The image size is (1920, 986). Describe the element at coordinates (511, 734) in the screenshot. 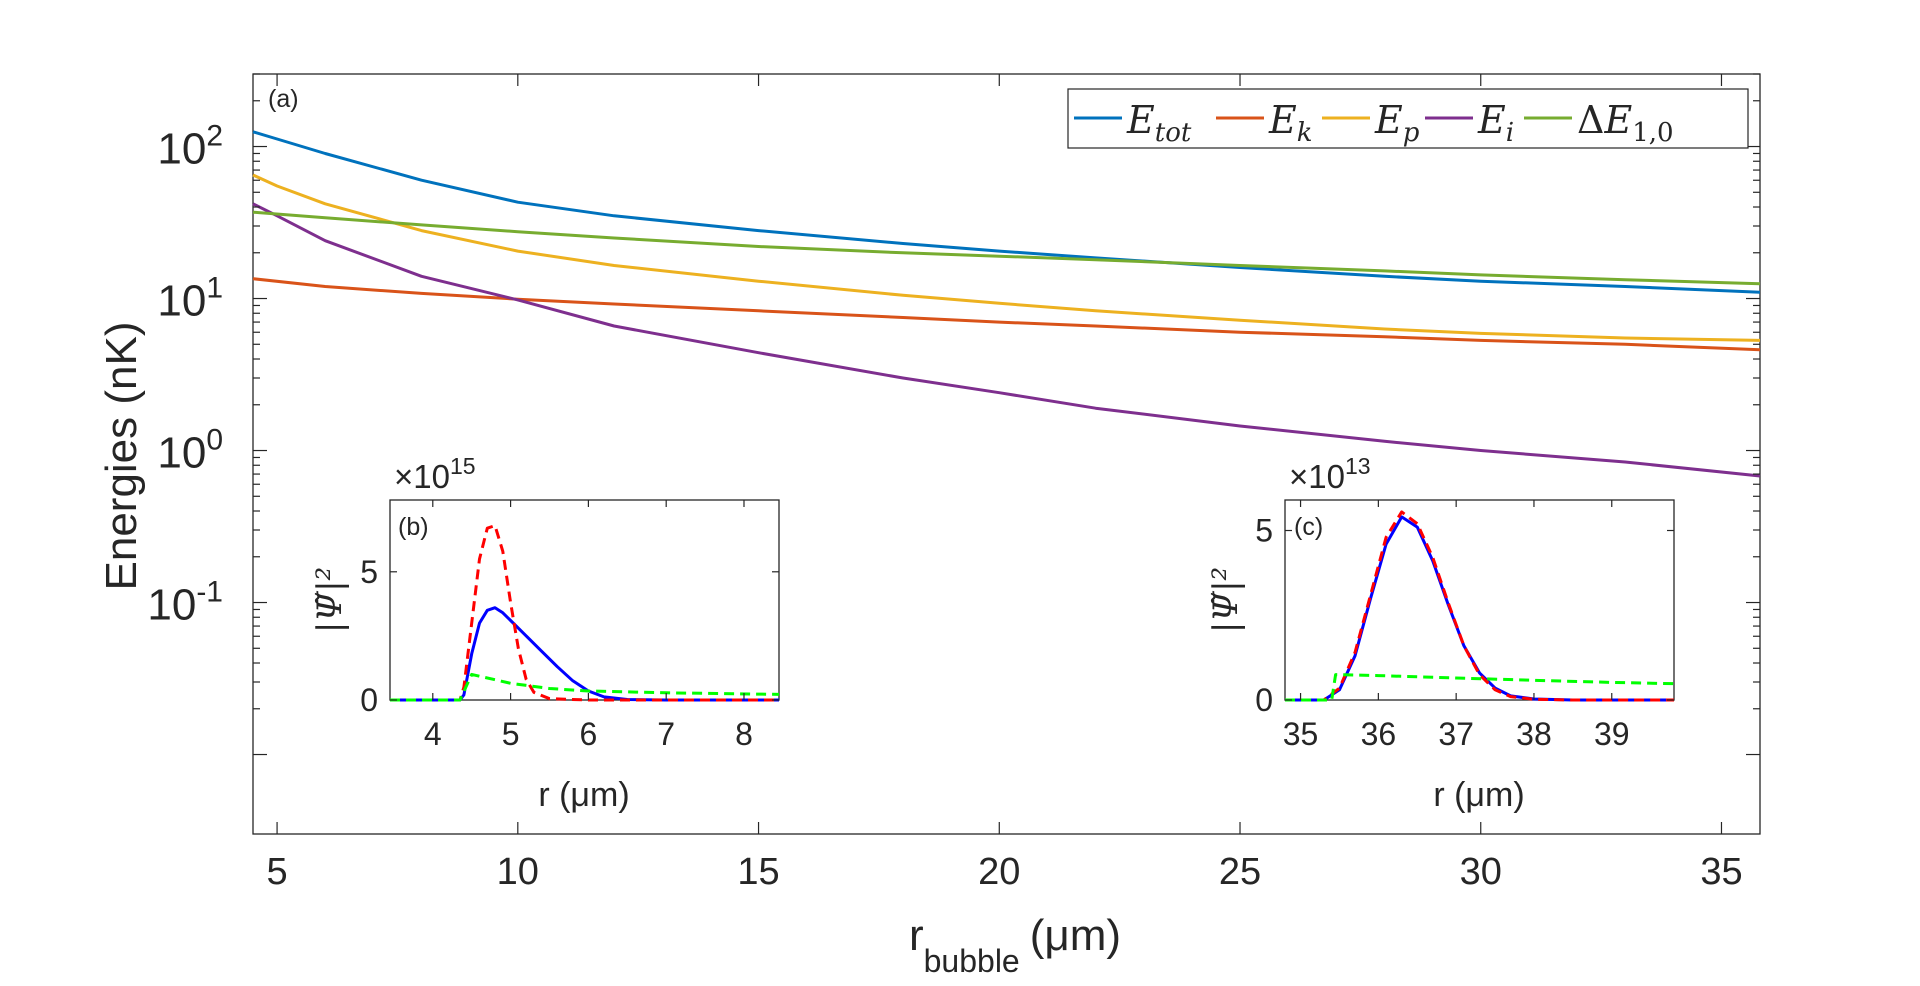

I see `inset-b-xtick-label: 5` at that location.